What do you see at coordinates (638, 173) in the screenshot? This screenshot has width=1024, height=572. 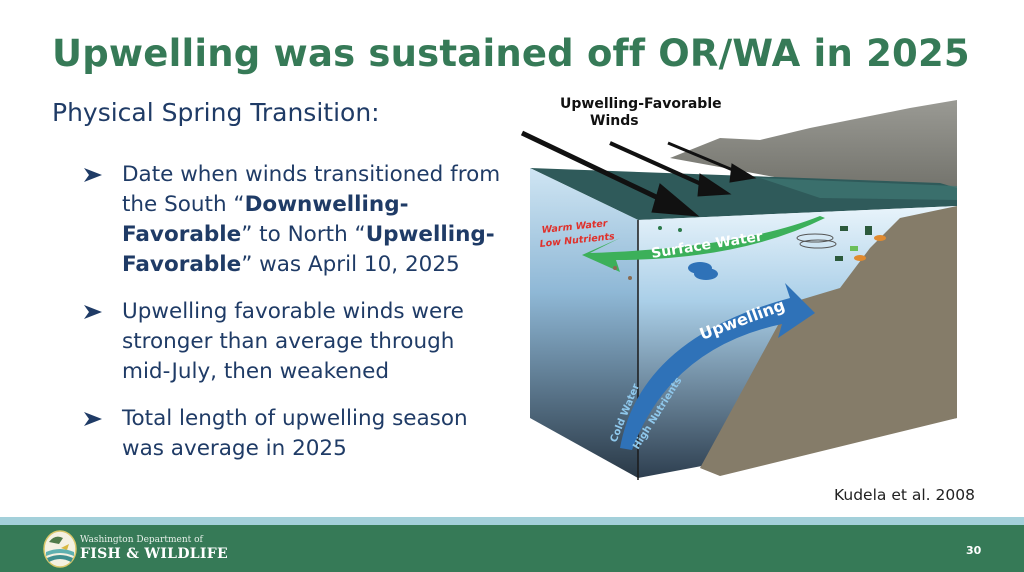 I see `wind-arrows` at bounding box center [638, 173].